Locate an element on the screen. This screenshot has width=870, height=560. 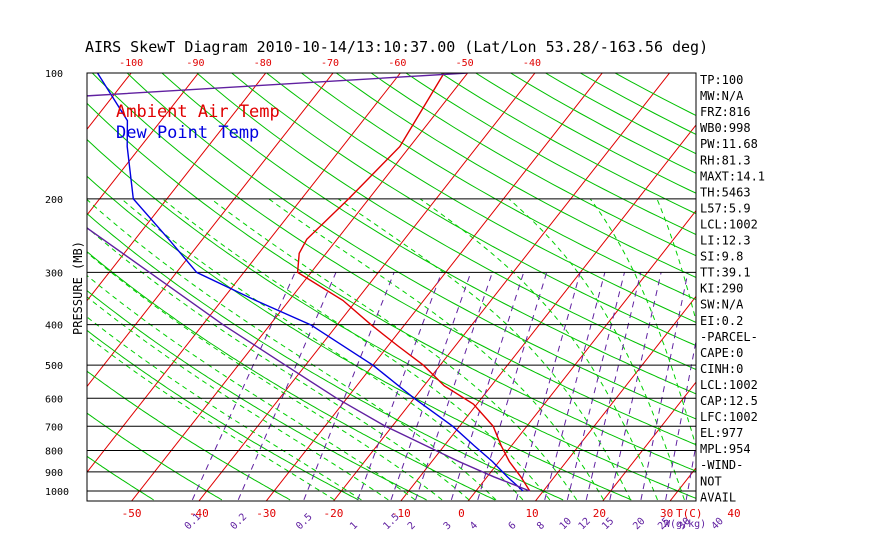
pressure-tick-label: 100 is located at coordinates (54, 74).